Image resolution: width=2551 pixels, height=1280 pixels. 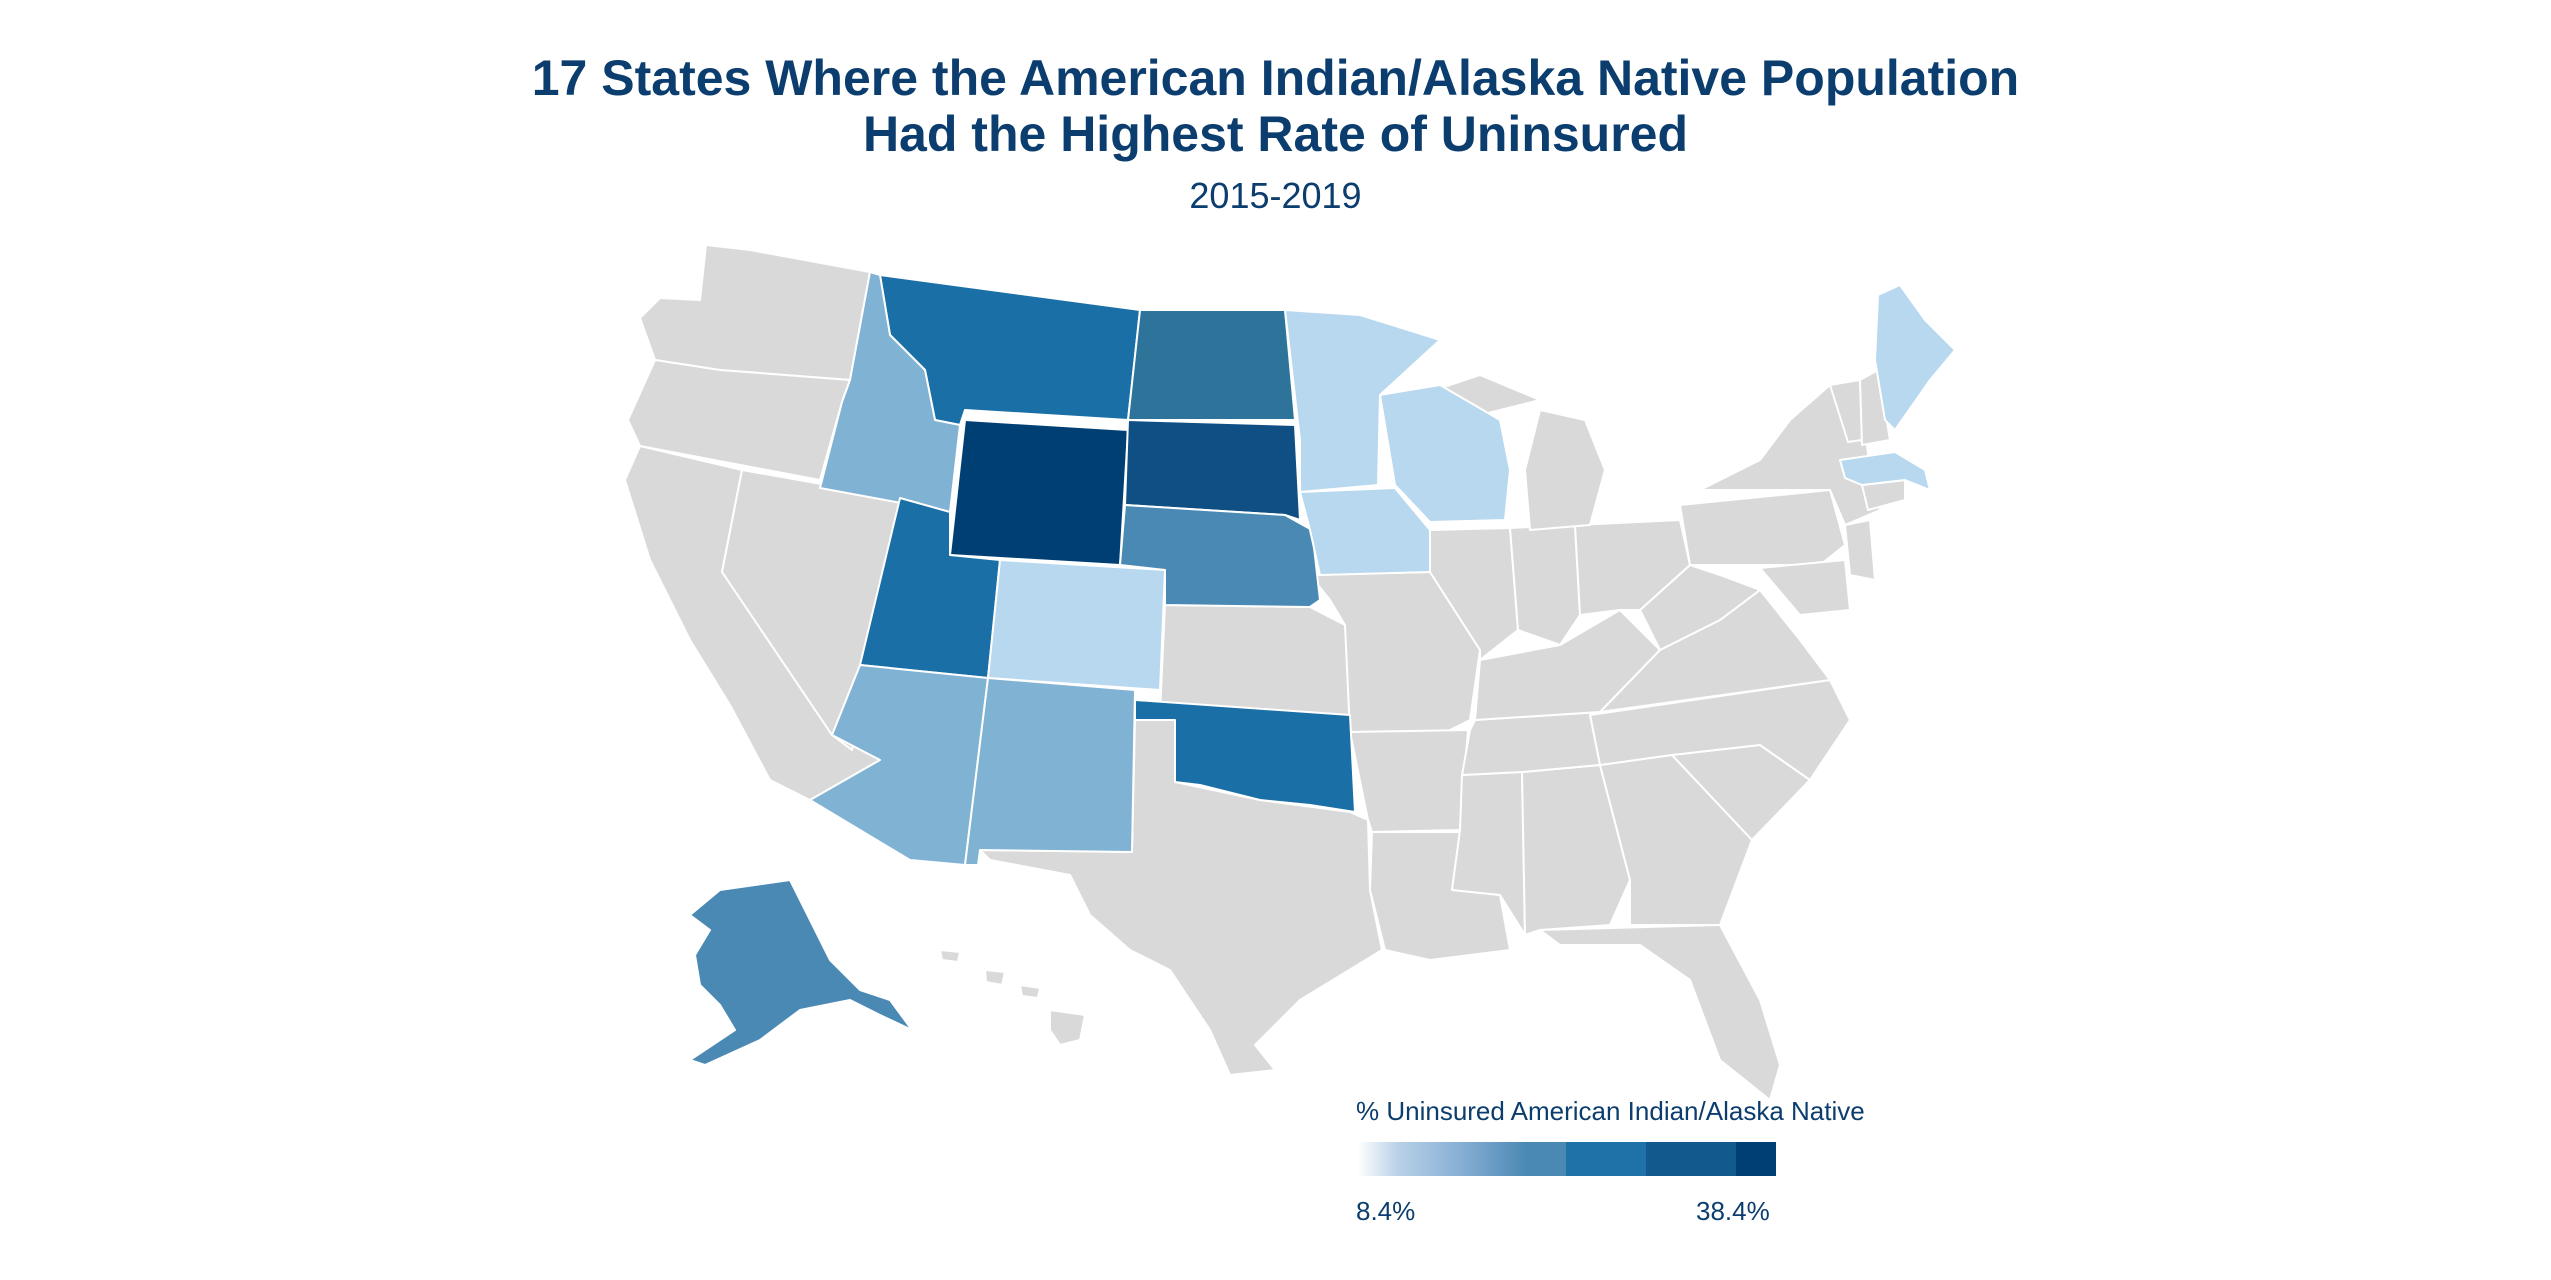 What do you see at coordinates (1212, 470) in the screenshot?
I see `state-south-dakota` at bounding box center [1212, 470].